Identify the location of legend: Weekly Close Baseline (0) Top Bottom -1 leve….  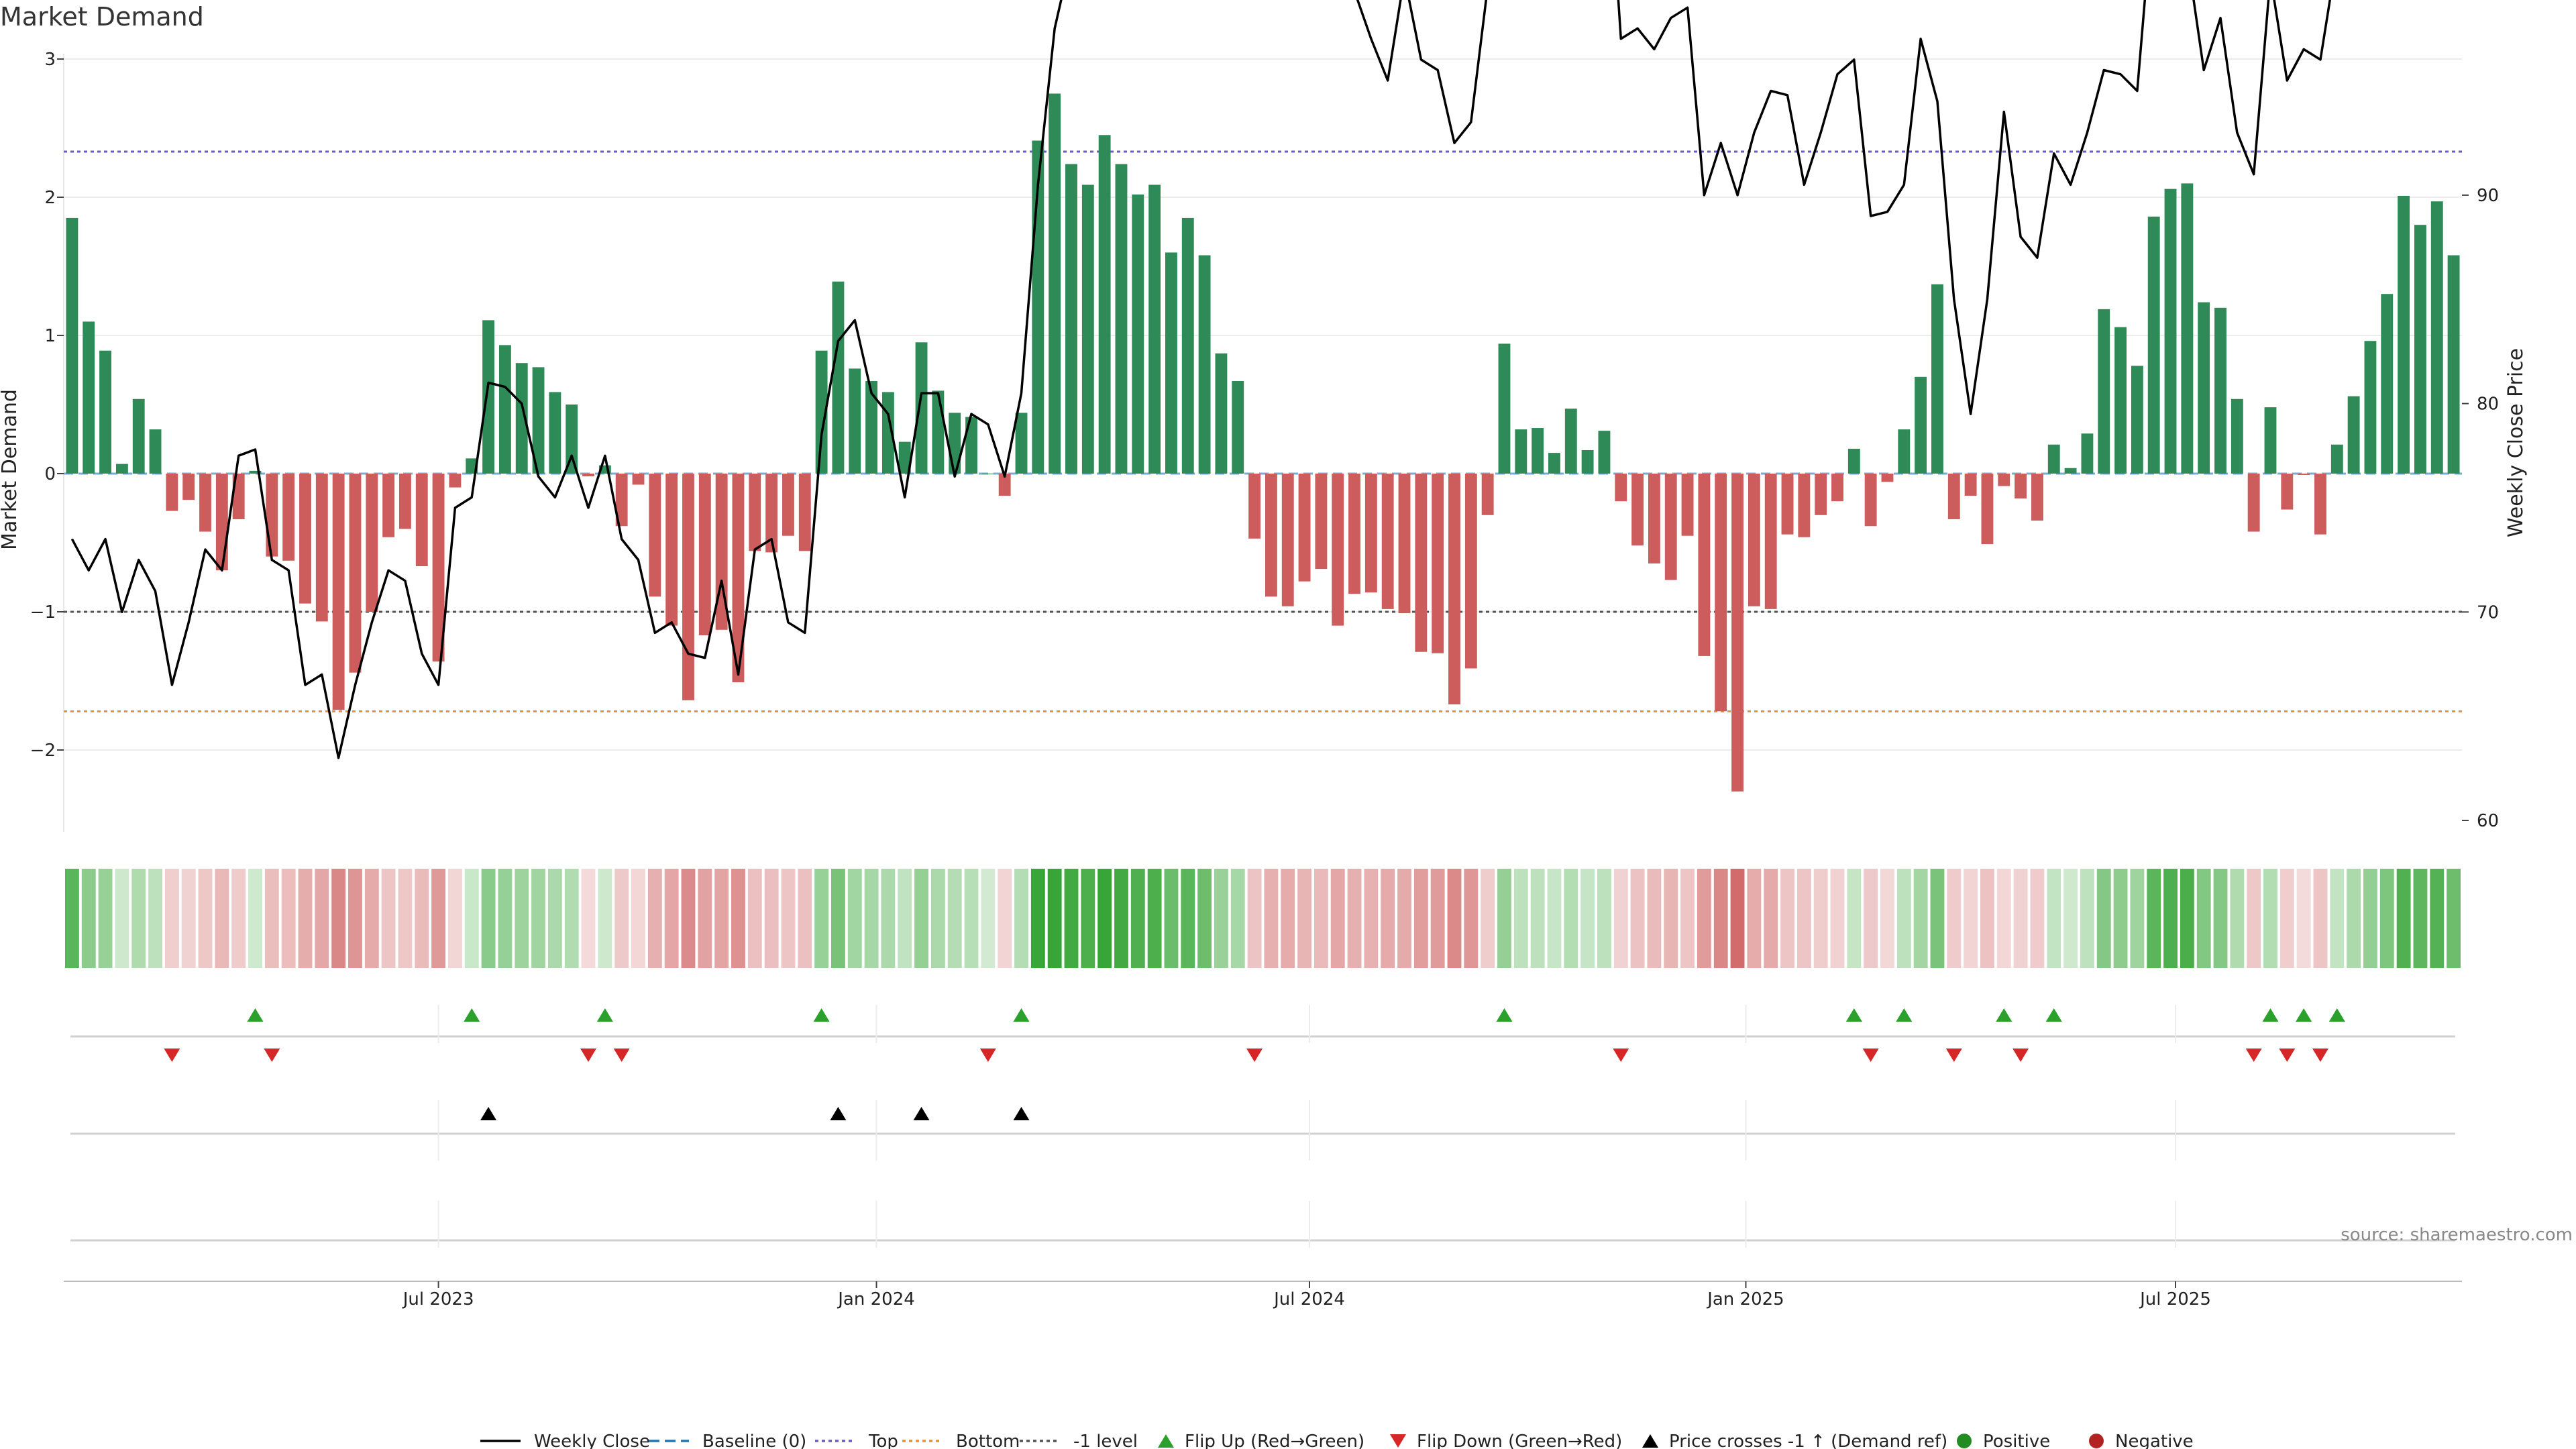
(1337, 1440).